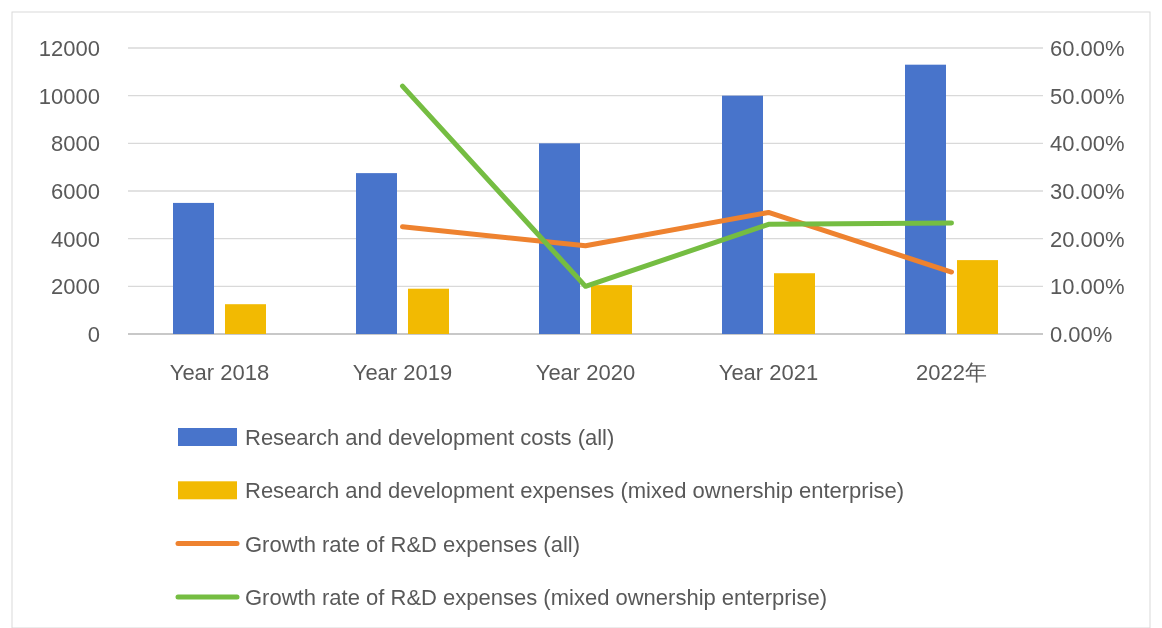 The height and width of the screenshot is (628, 1162). What do you see at coordinates (951, 372) in the screenshot?
I see `x-tick-label: 2022年` at bounding box center [951, 372].